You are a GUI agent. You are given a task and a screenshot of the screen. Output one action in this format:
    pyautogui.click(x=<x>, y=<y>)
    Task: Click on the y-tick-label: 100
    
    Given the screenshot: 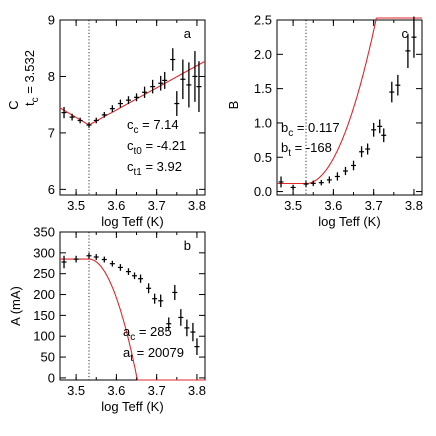 What is the action you would take?
    pyautogui.click(x=44, y=336)
    